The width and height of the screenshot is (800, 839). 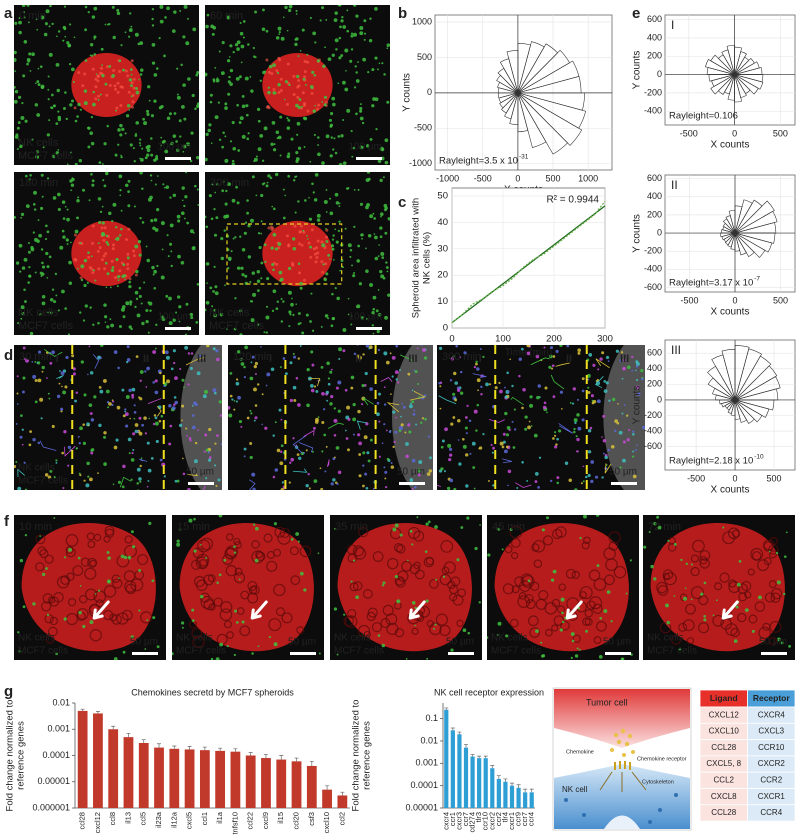 I want to click on arrow, so click(x=259, y=610).